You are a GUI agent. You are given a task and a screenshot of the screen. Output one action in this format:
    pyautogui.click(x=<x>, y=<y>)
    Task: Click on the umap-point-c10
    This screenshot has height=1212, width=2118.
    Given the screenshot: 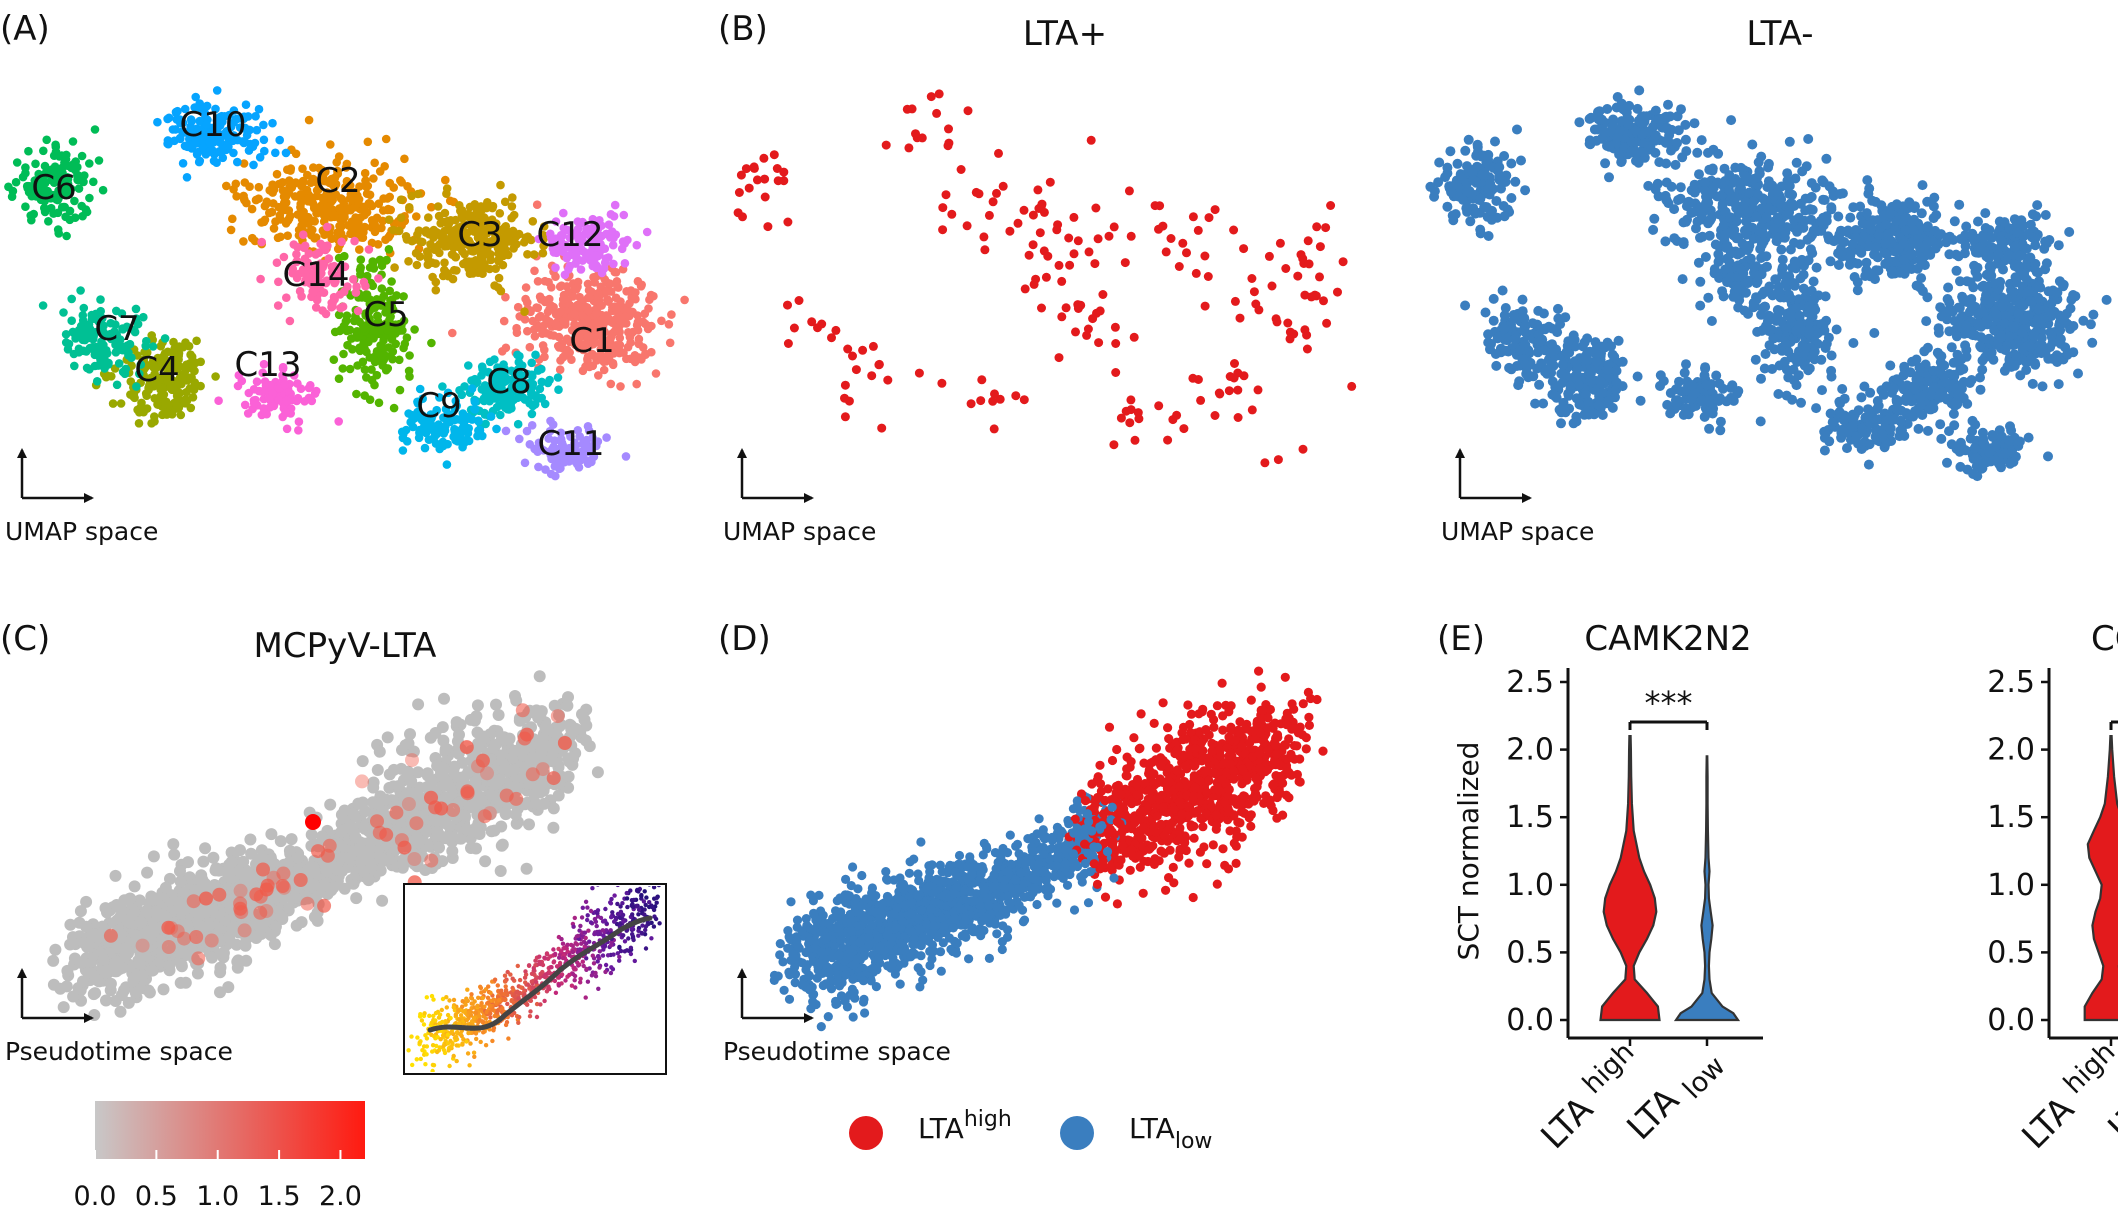 What is the action you would take?
    pyautogui.click(x=233, y=153)
    